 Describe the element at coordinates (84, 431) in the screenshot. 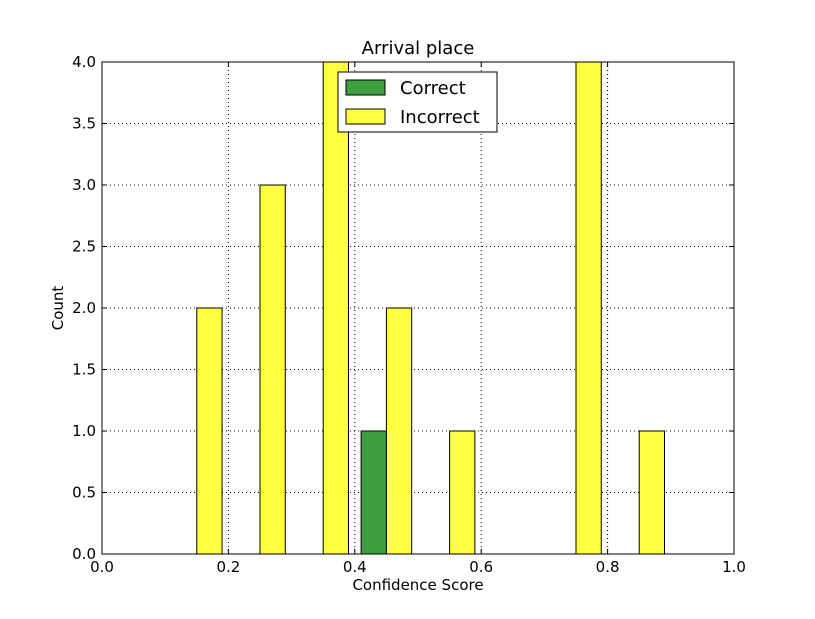

I see `y-tick-label: 1.0` at that location.